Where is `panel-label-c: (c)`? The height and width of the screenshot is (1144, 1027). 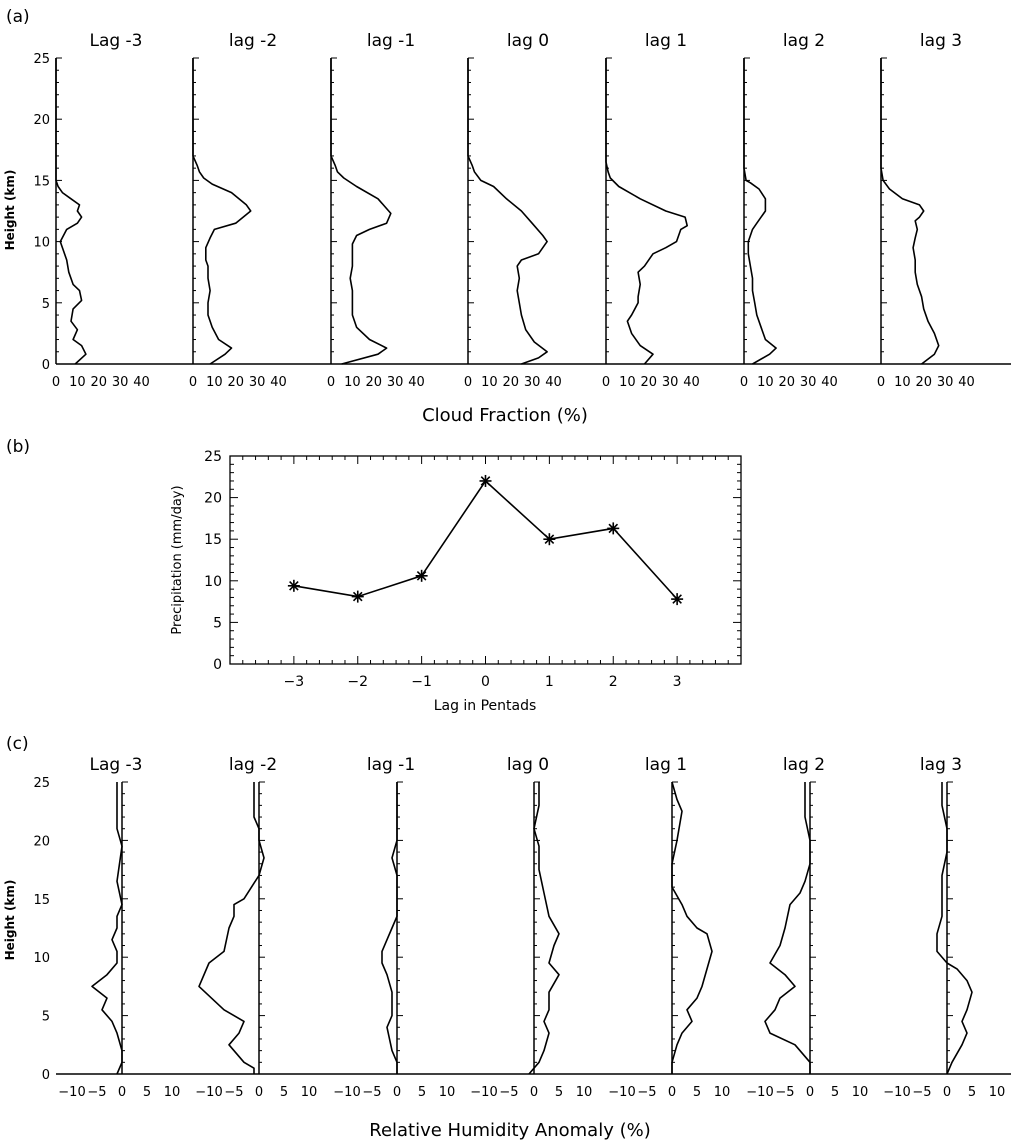 panel-label-c: (c) is located at coordinates (17, 744).